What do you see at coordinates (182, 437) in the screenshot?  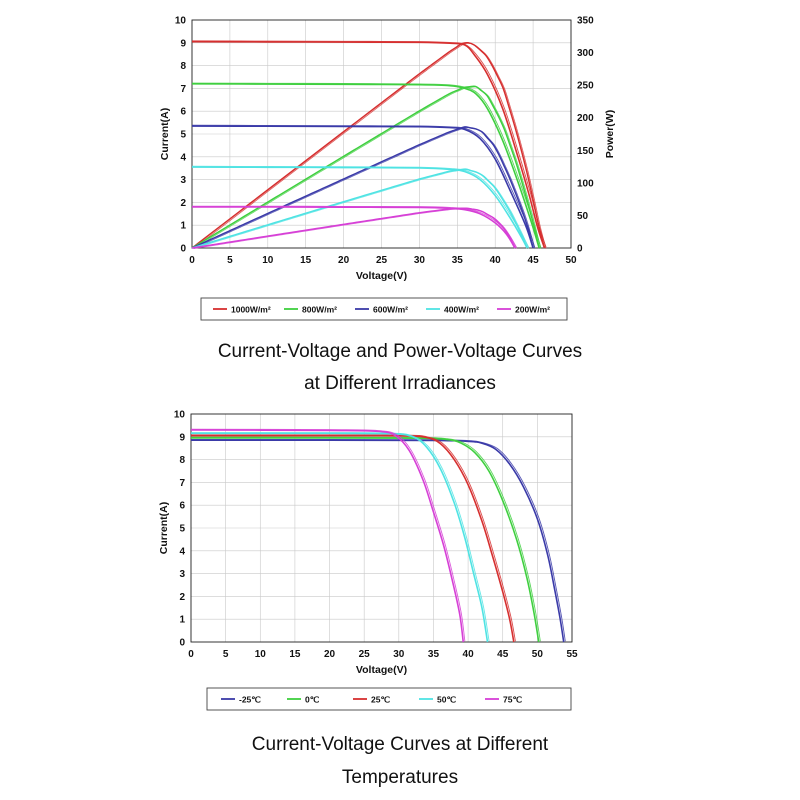 I see `chart2-y-tick-label: 9` at bounding box center [182, 437].